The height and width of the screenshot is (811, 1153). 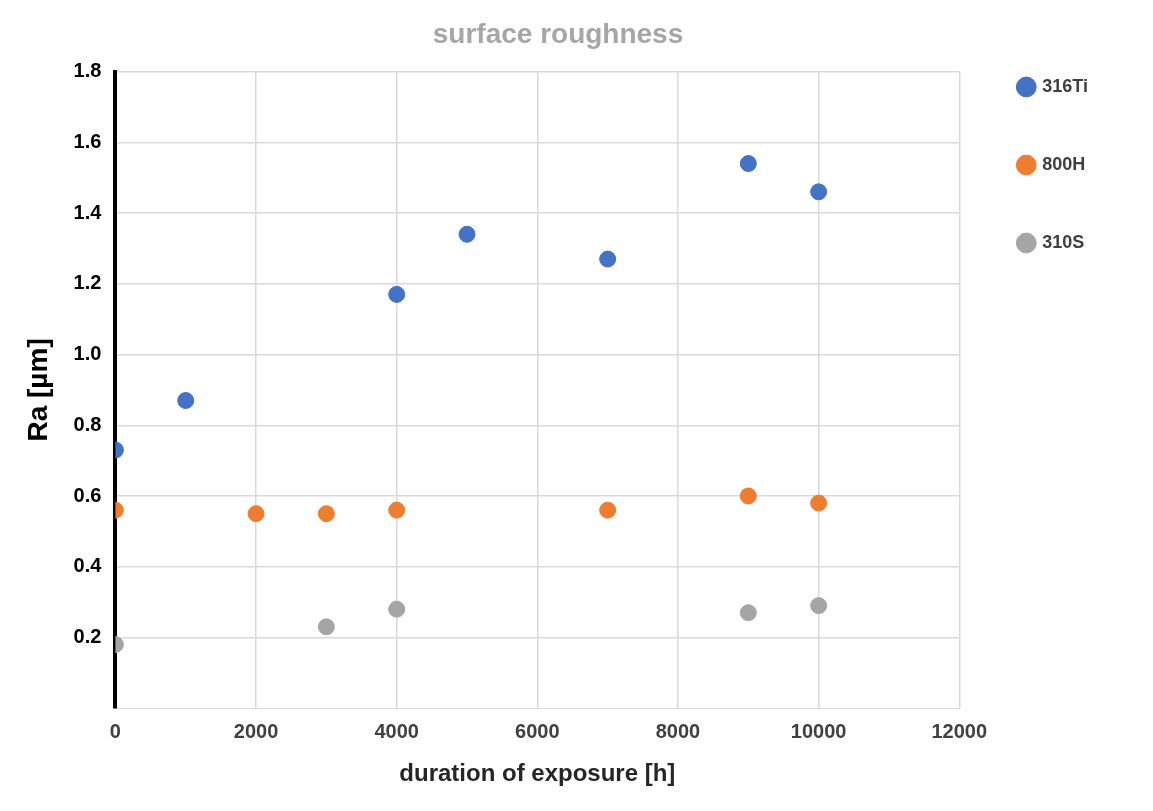 What do you see at coordinates (678, 730) in the screenshot?
I see `x-tick-label: 8000` at bounding box center [678, 730].